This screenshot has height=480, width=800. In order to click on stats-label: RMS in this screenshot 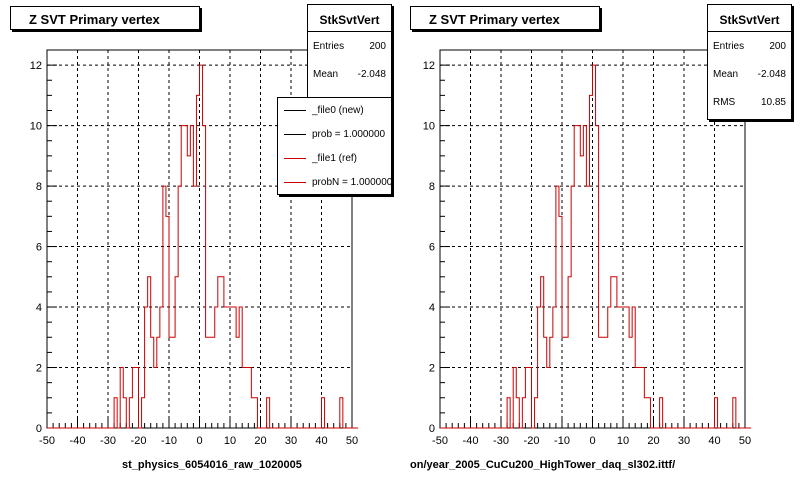, I will do `click(724, 102)`.